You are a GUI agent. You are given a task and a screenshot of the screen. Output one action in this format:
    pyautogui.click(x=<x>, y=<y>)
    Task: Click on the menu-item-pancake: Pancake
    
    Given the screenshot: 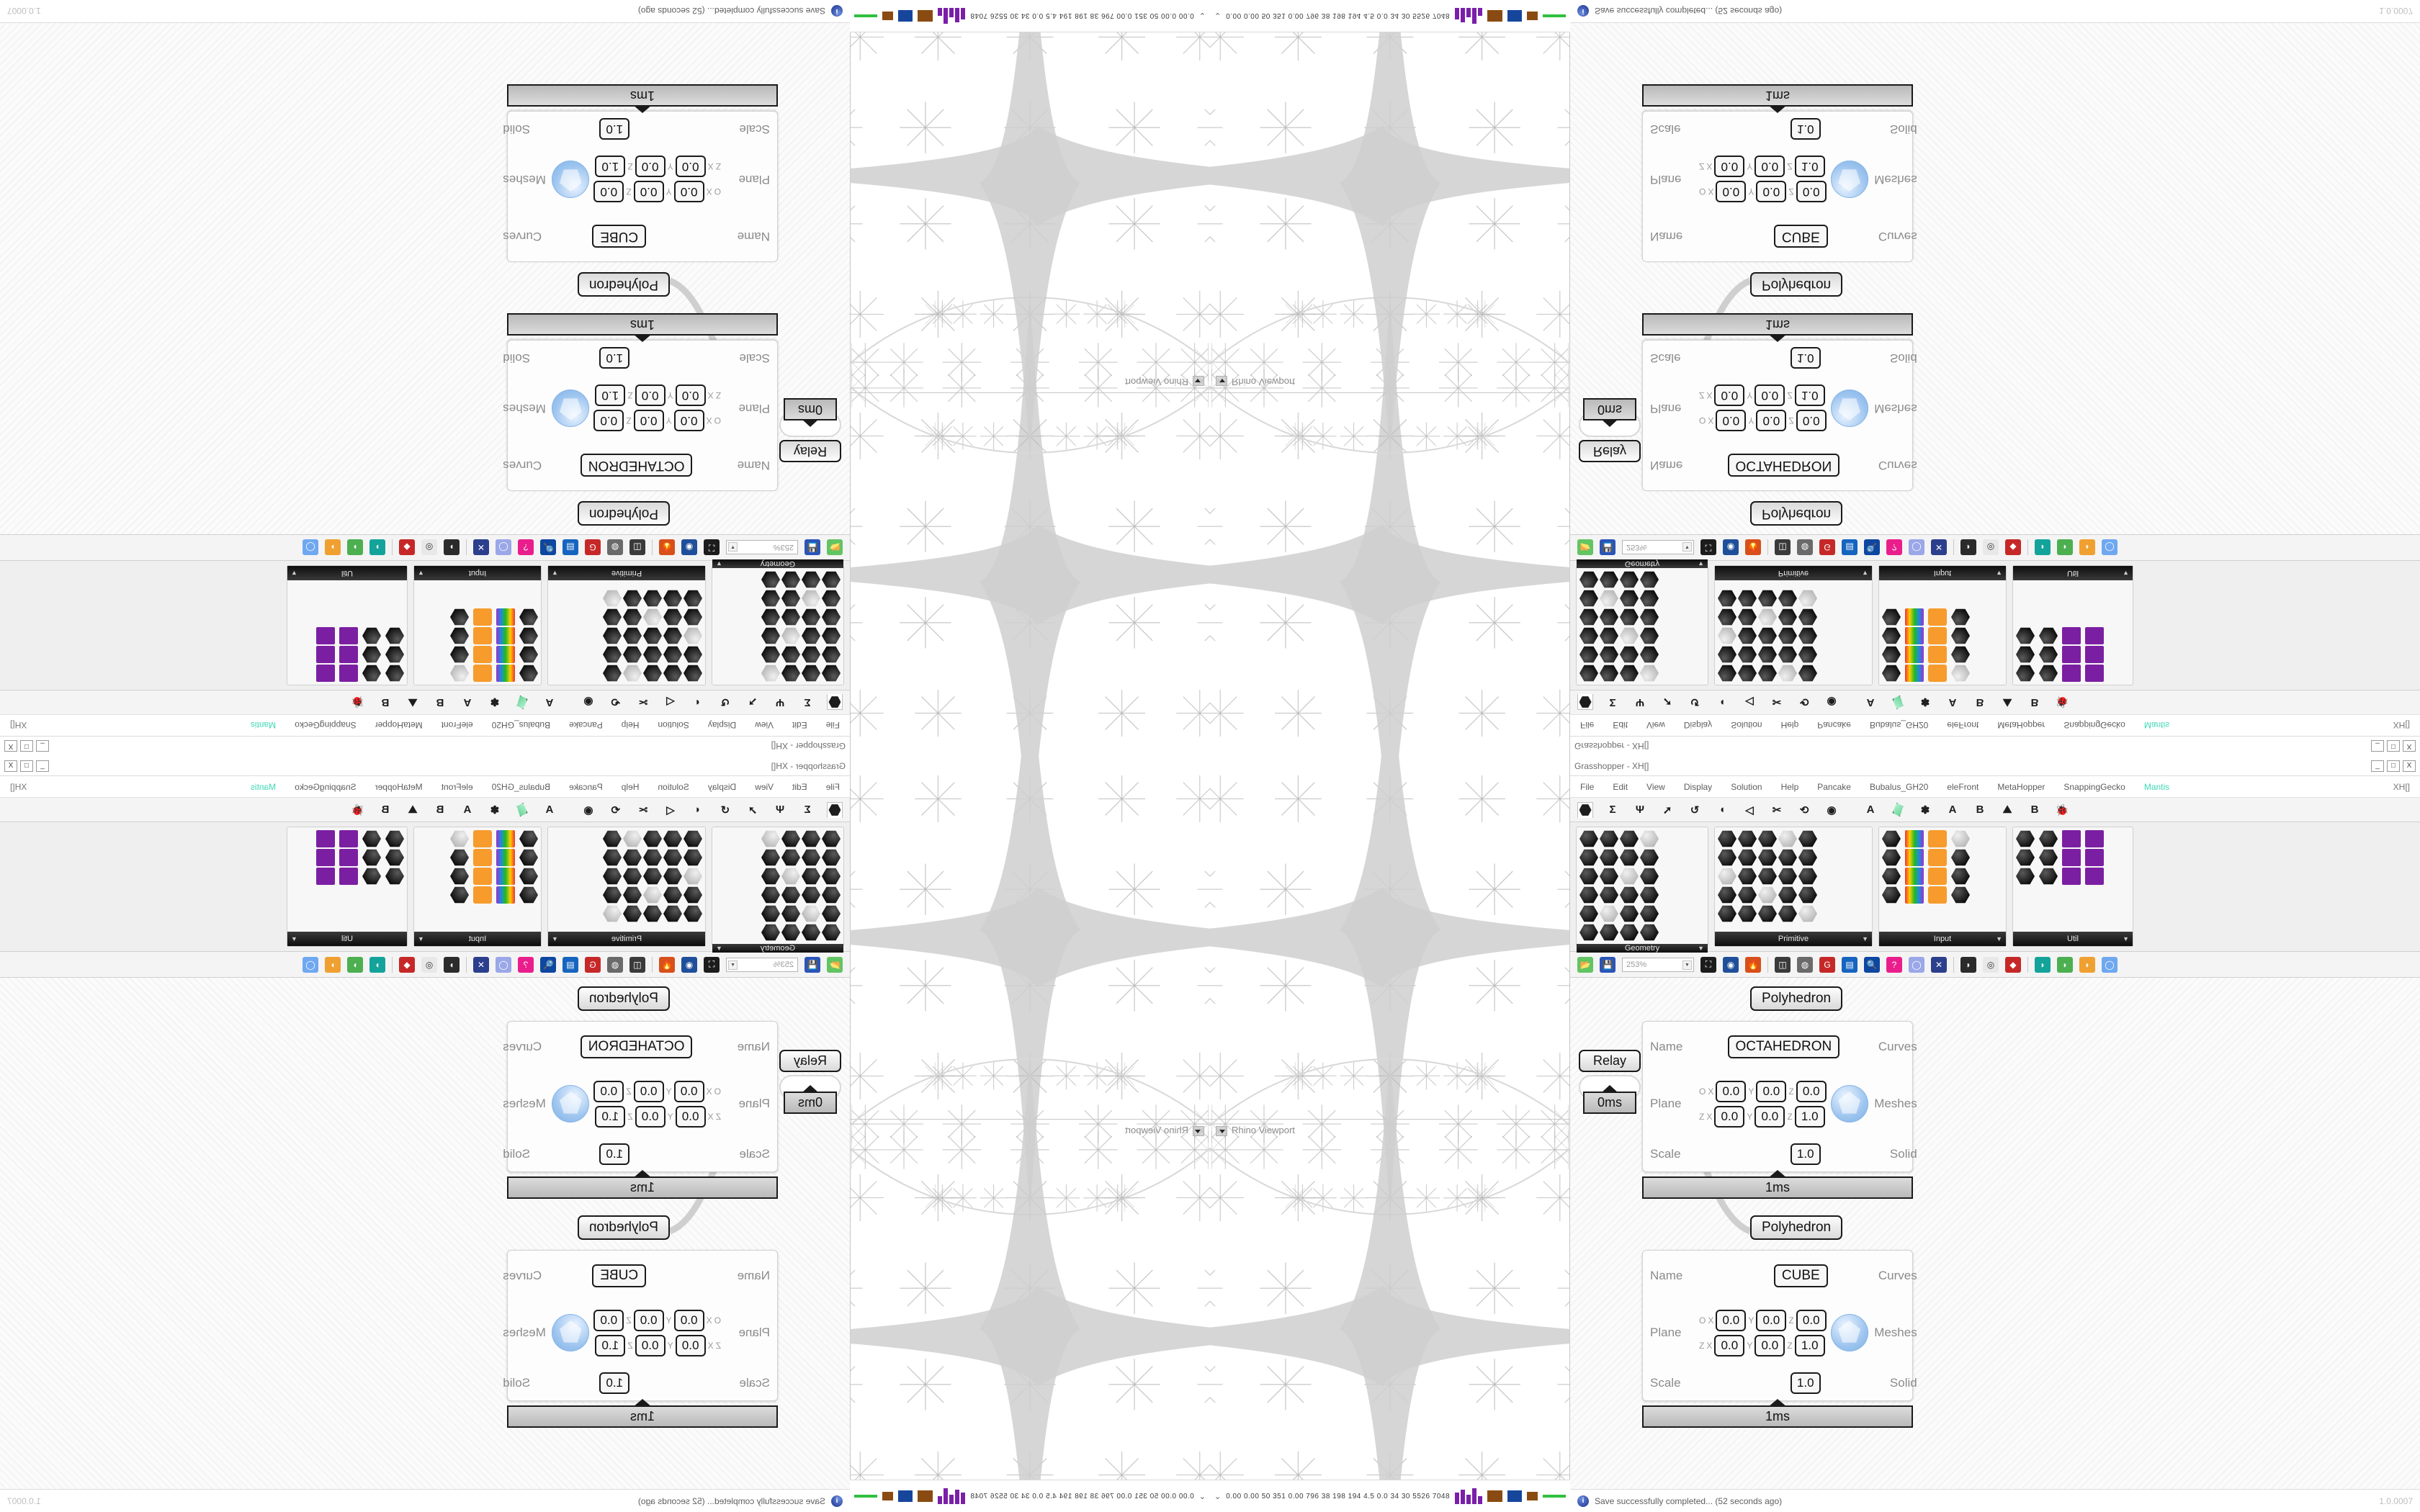 What is the action you would take?
    pyautogui.click(x=1834, y=786)
    